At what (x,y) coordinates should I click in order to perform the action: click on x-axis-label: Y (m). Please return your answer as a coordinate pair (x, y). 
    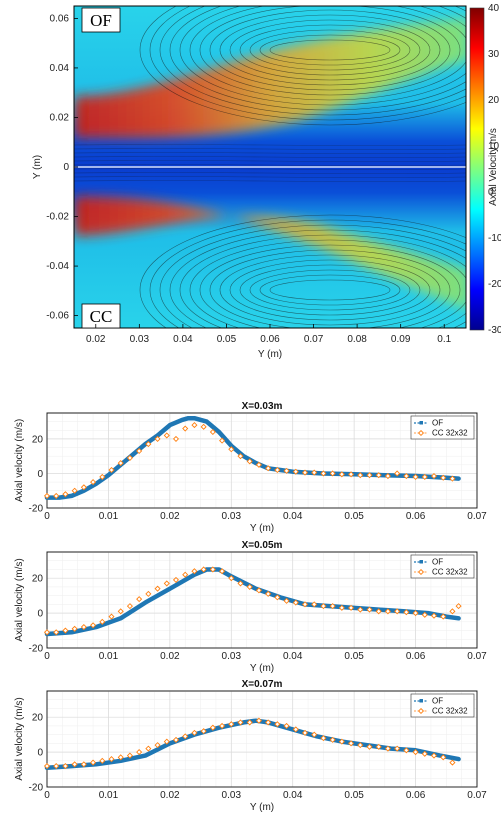
    Looking at the image, I should click on (262, 668).